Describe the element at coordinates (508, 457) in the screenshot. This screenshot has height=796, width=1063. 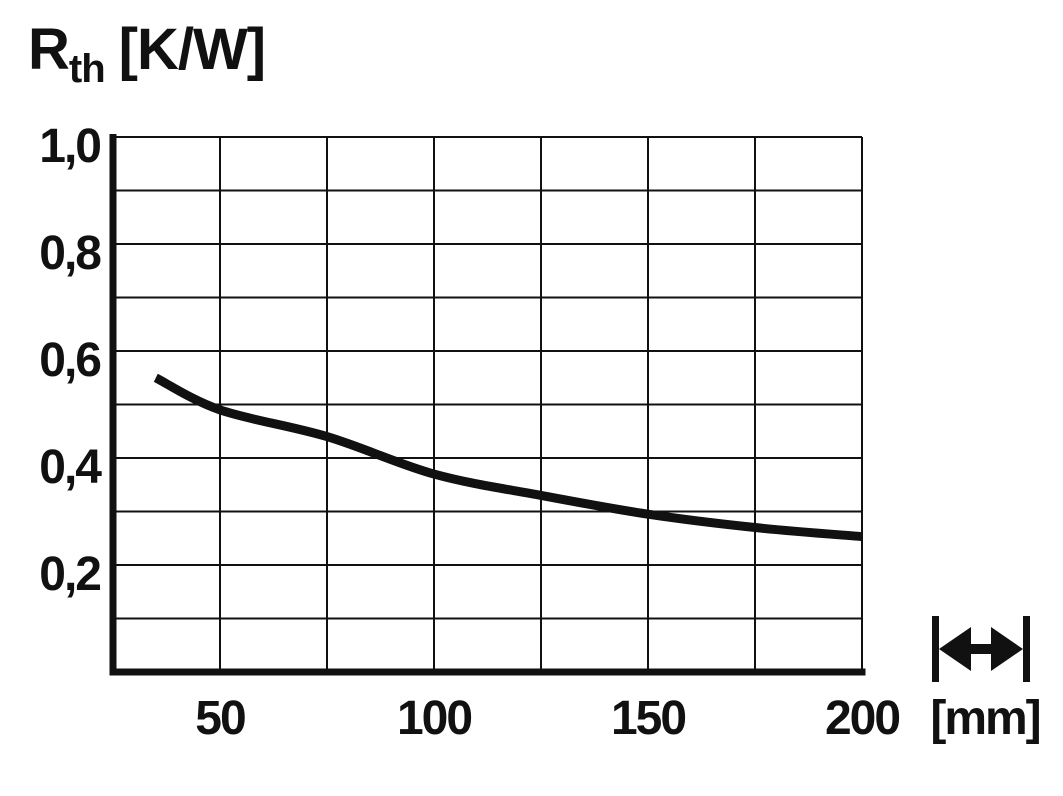
I see `rth-curve` at that location.